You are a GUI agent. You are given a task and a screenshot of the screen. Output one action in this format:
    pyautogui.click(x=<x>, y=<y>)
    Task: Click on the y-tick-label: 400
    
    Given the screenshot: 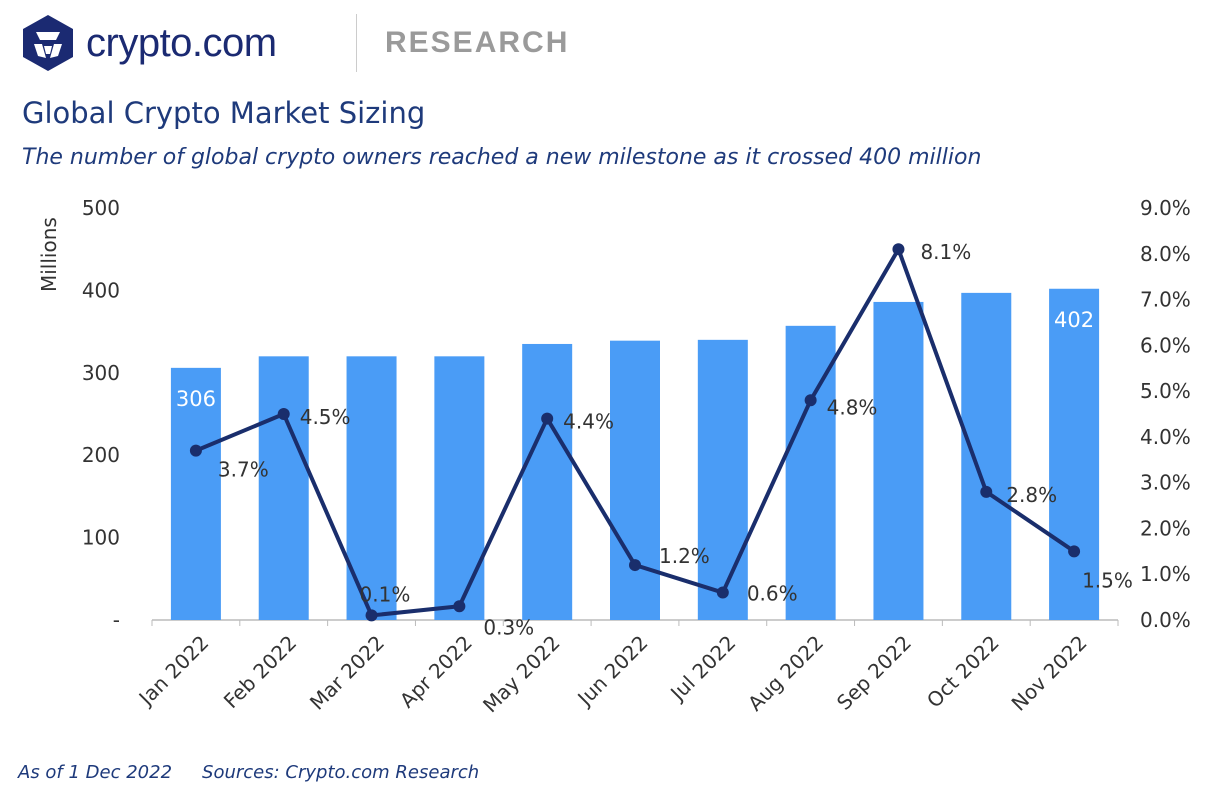 What is the action you would take?
    pyautogui.click(x=101, y=290)
    